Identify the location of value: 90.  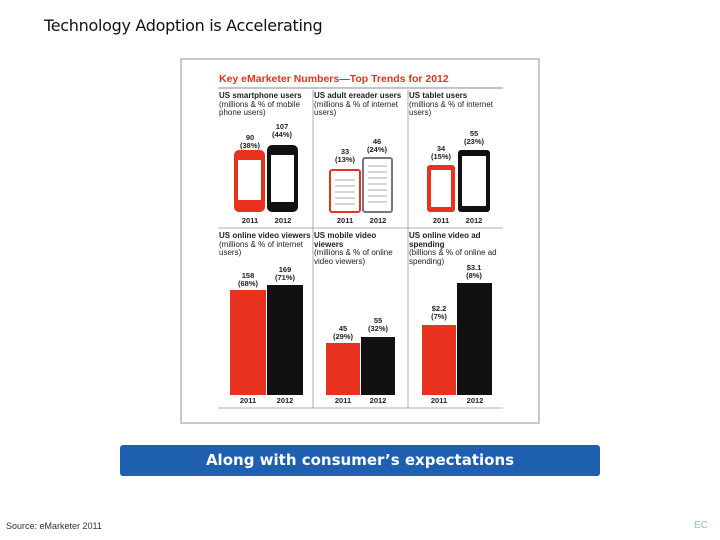
(250, 137).